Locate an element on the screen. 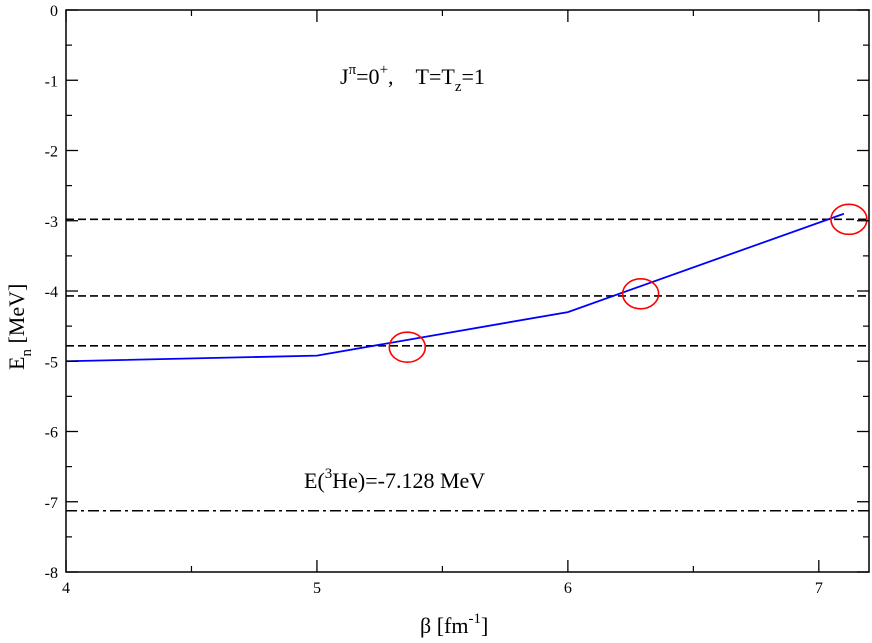 This screenshot has width=872, height=643. y-tick-label-4: -4 is located at coordinates (51, 292).